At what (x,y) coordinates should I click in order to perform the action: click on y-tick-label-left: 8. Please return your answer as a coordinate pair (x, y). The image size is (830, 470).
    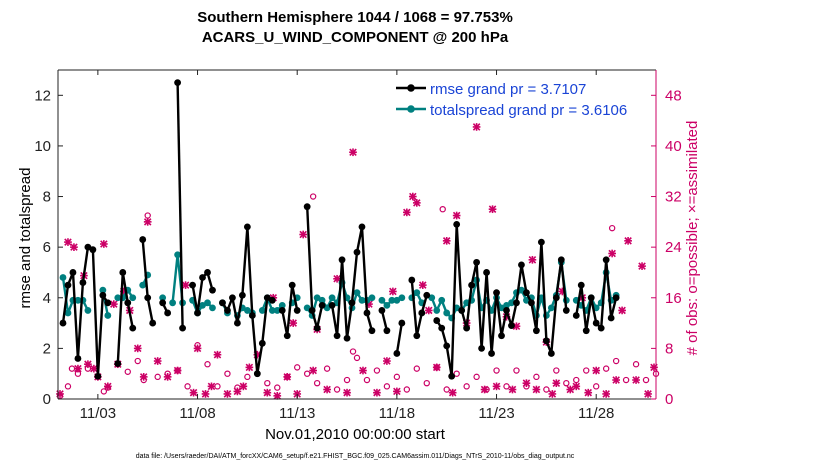
    Looking at the image, I should click on (47, 197).